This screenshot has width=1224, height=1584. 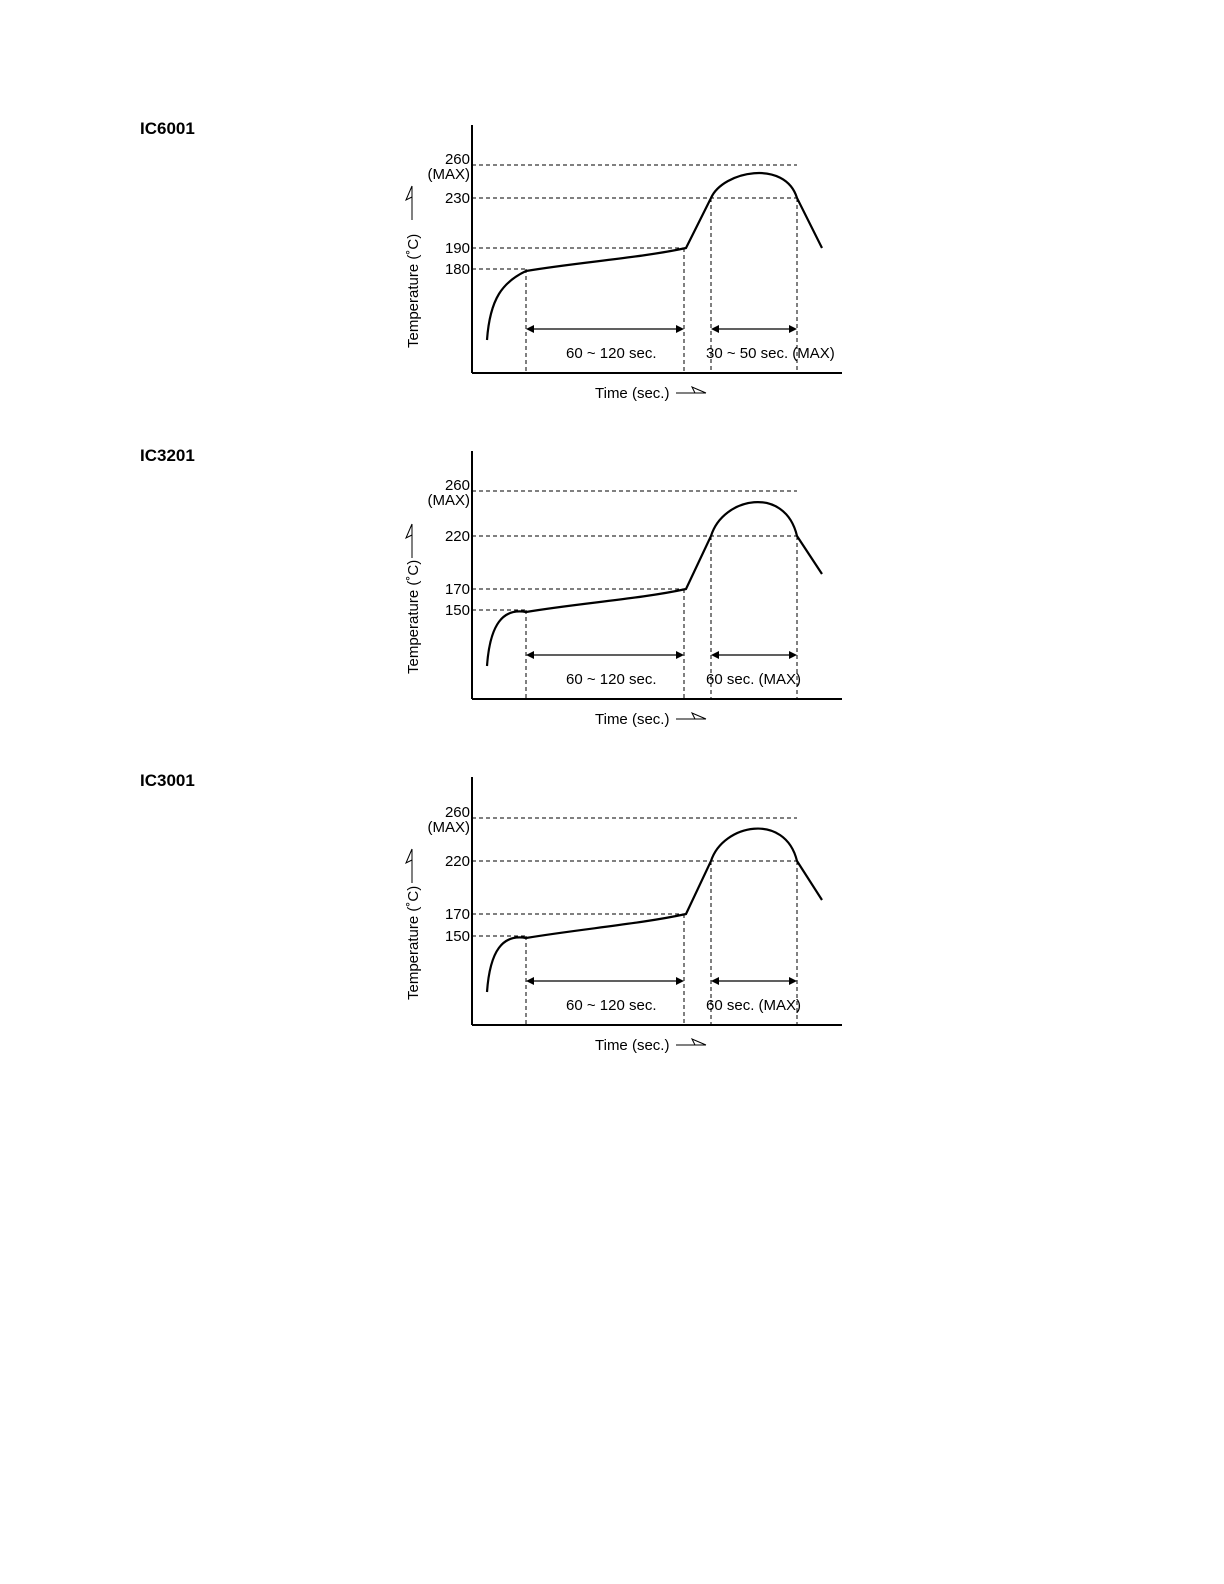 I want to click on part-label: IC3201, so click(x=167, y=455).